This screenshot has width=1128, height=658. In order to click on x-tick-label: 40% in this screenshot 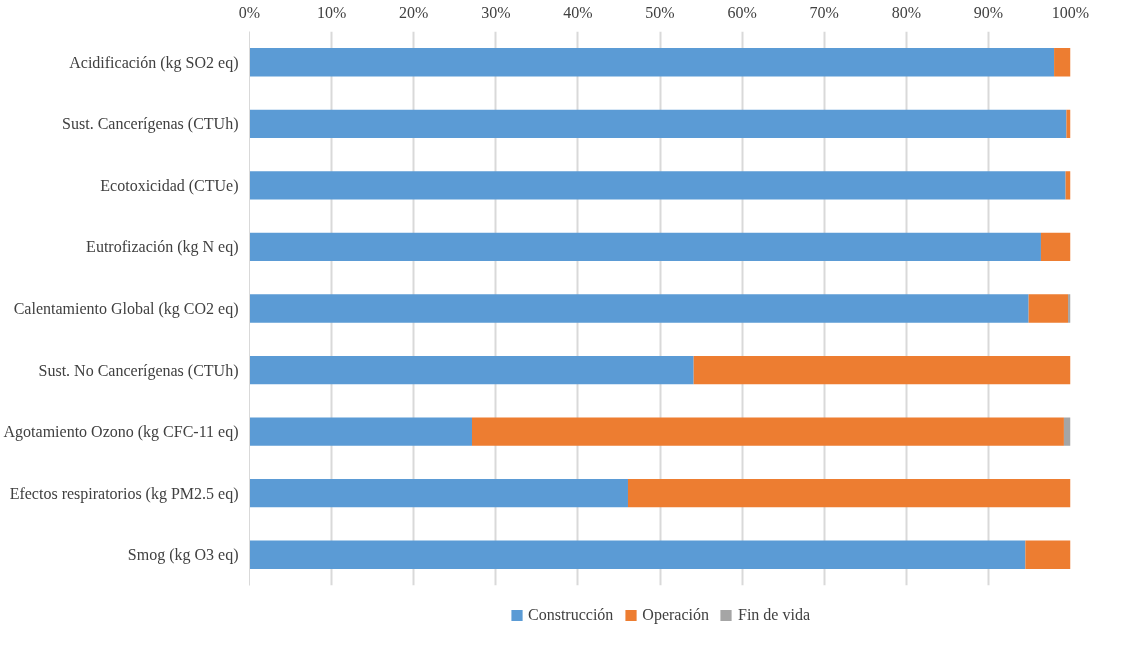, I will do `click(578, 12)`.